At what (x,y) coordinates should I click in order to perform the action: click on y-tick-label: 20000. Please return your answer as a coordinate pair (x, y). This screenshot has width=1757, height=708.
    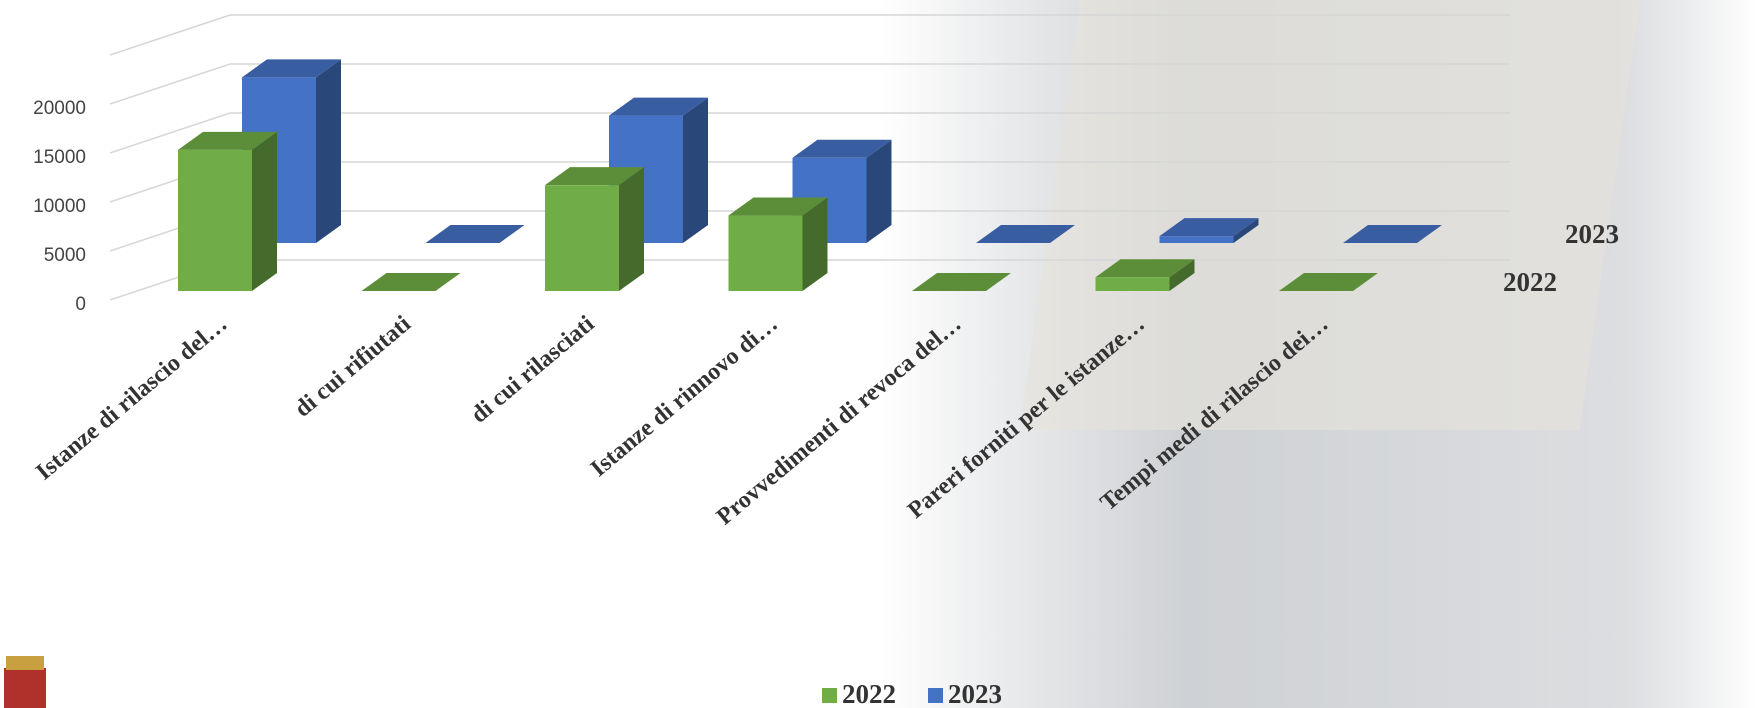
    Looking at the image, I should click on (59, 108).